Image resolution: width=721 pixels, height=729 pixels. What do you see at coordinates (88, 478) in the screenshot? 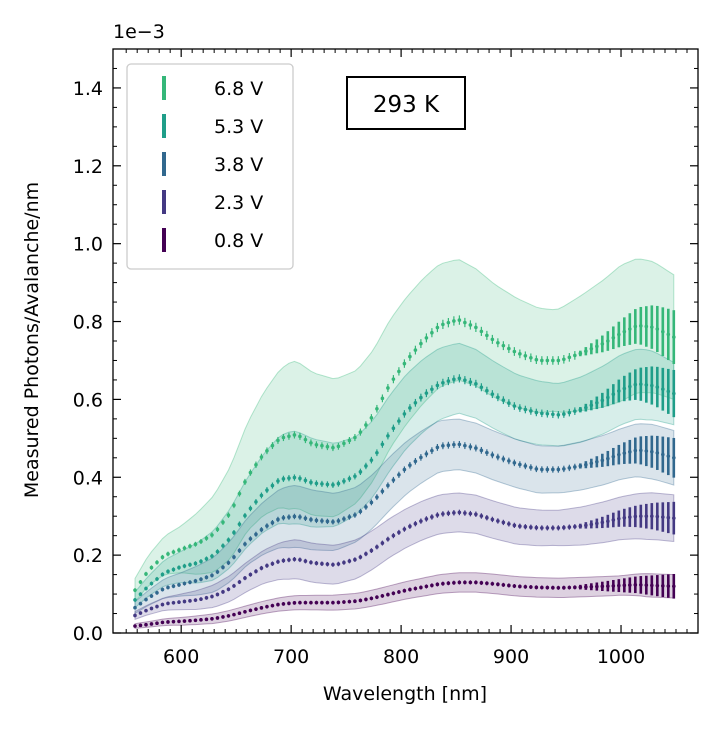
I see `y-tick-label: 0.4` at bounding box center [88, 478].